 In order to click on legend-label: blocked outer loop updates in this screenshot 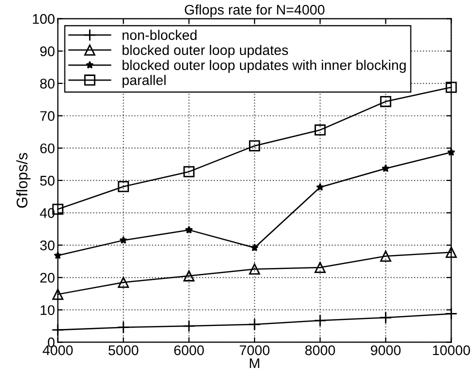, I will do `click(205, 51)`.